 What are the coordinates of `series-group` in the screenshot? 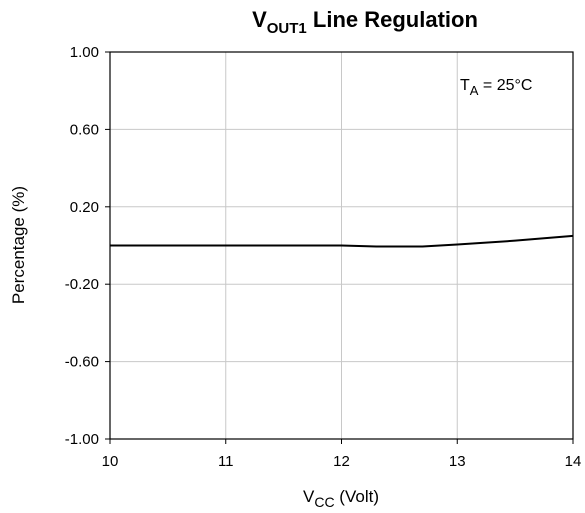 It's located at (342, 241).